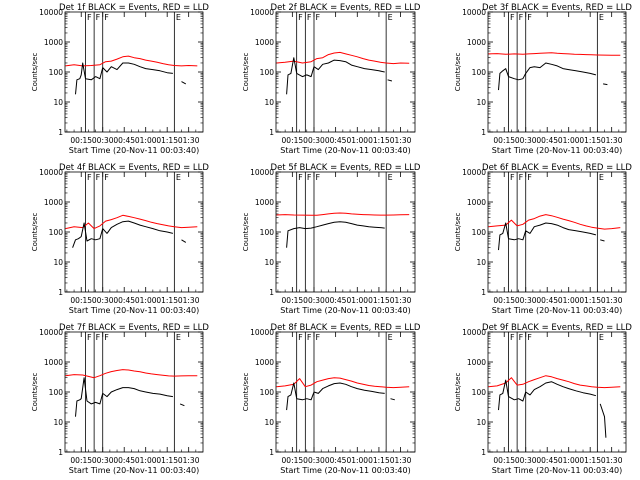 The width and height of the screenshot is (640, 480). Describe the element at coordinates (476, 42) in the screenshot. I see `y-tick-label: 1000` at that location.